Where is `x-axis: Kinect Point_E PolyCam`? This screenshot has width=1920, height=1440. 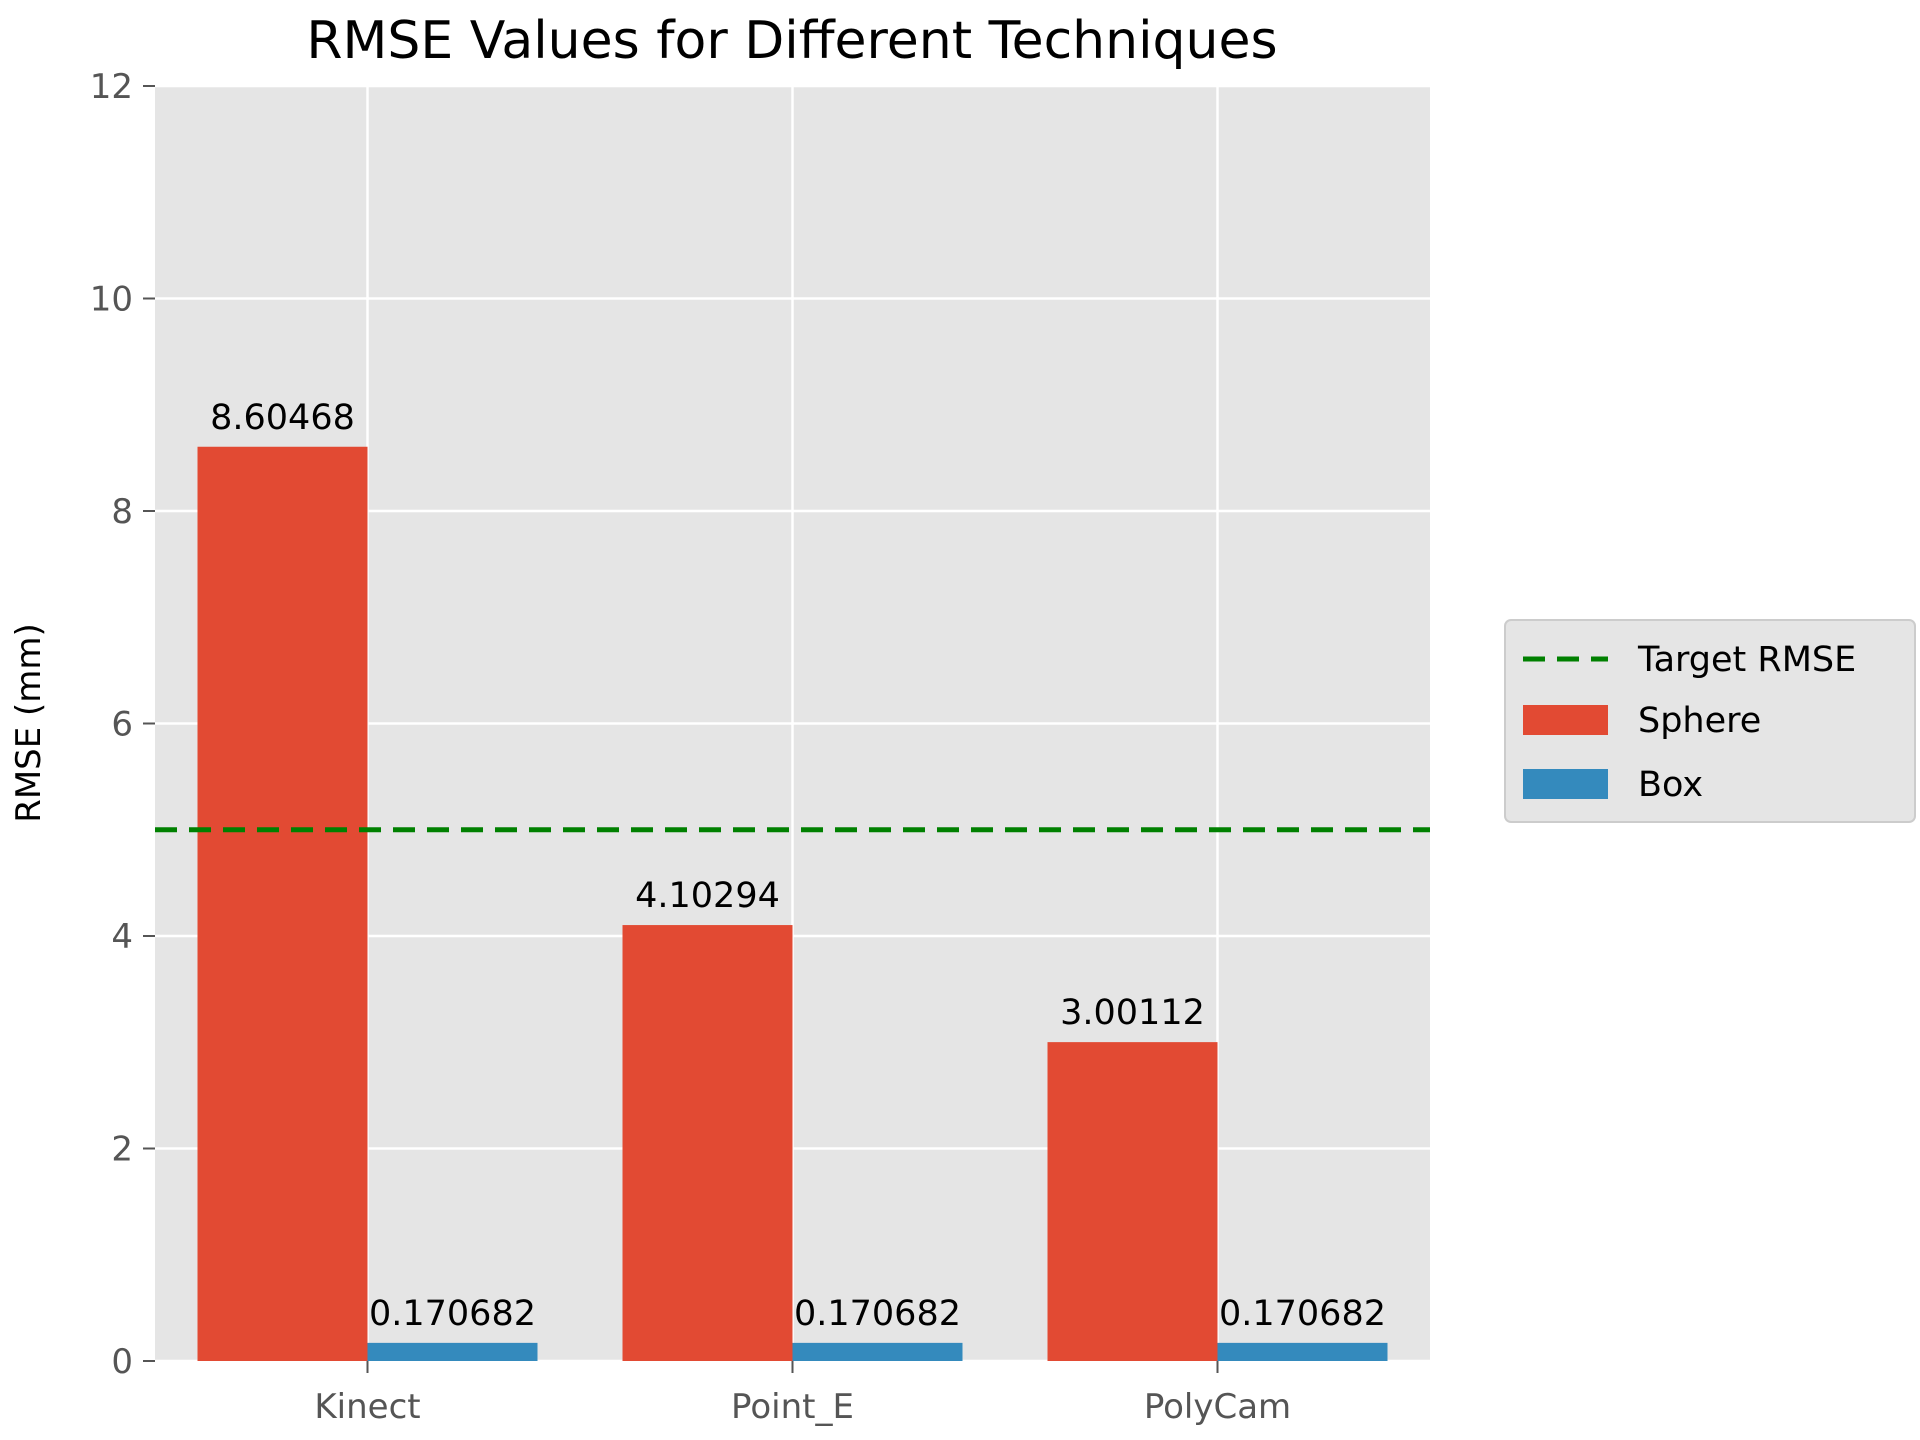
x-axis: Kinect Point_E PolyCam is located at coordinates (802, 1394).